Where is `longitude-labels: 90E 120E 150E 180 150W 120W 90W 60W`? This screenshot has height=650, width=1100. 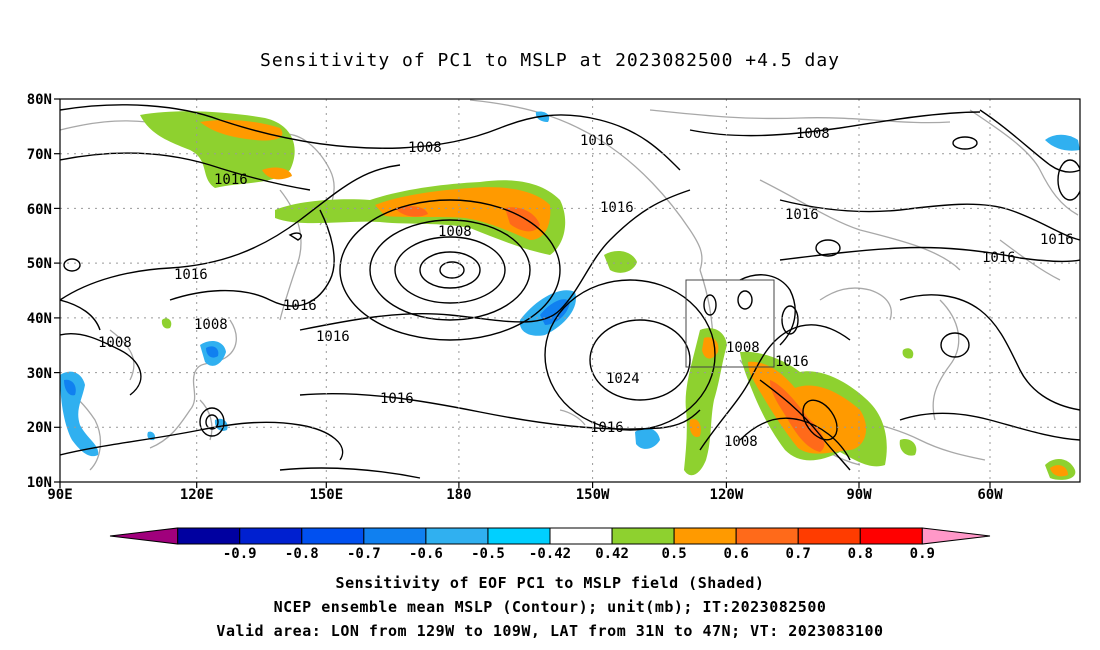 longitude-labels: 90E 120E 150E 180 150W 120W 90W 60W is located at coordinates (525, 493).